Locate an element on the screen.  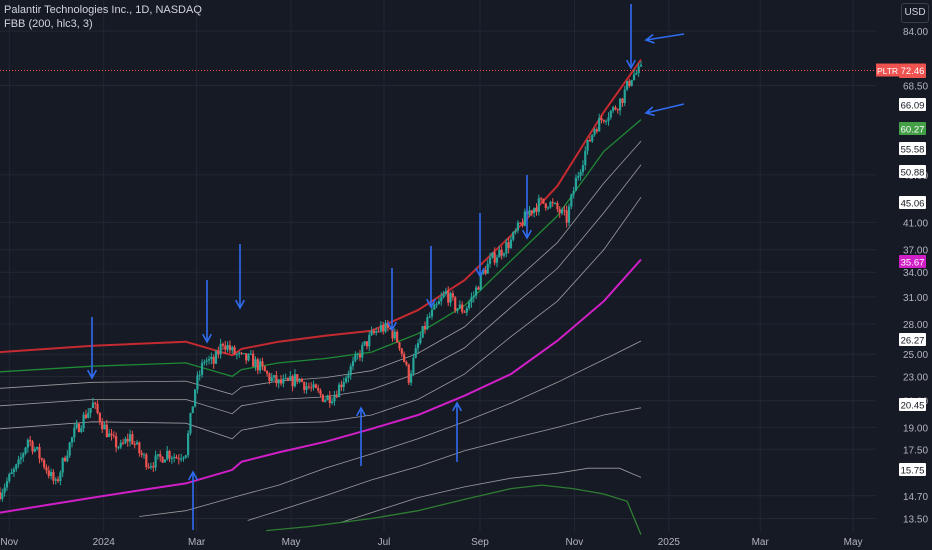
y-tick-label: 31.00 is located at coordinates (915, 298).